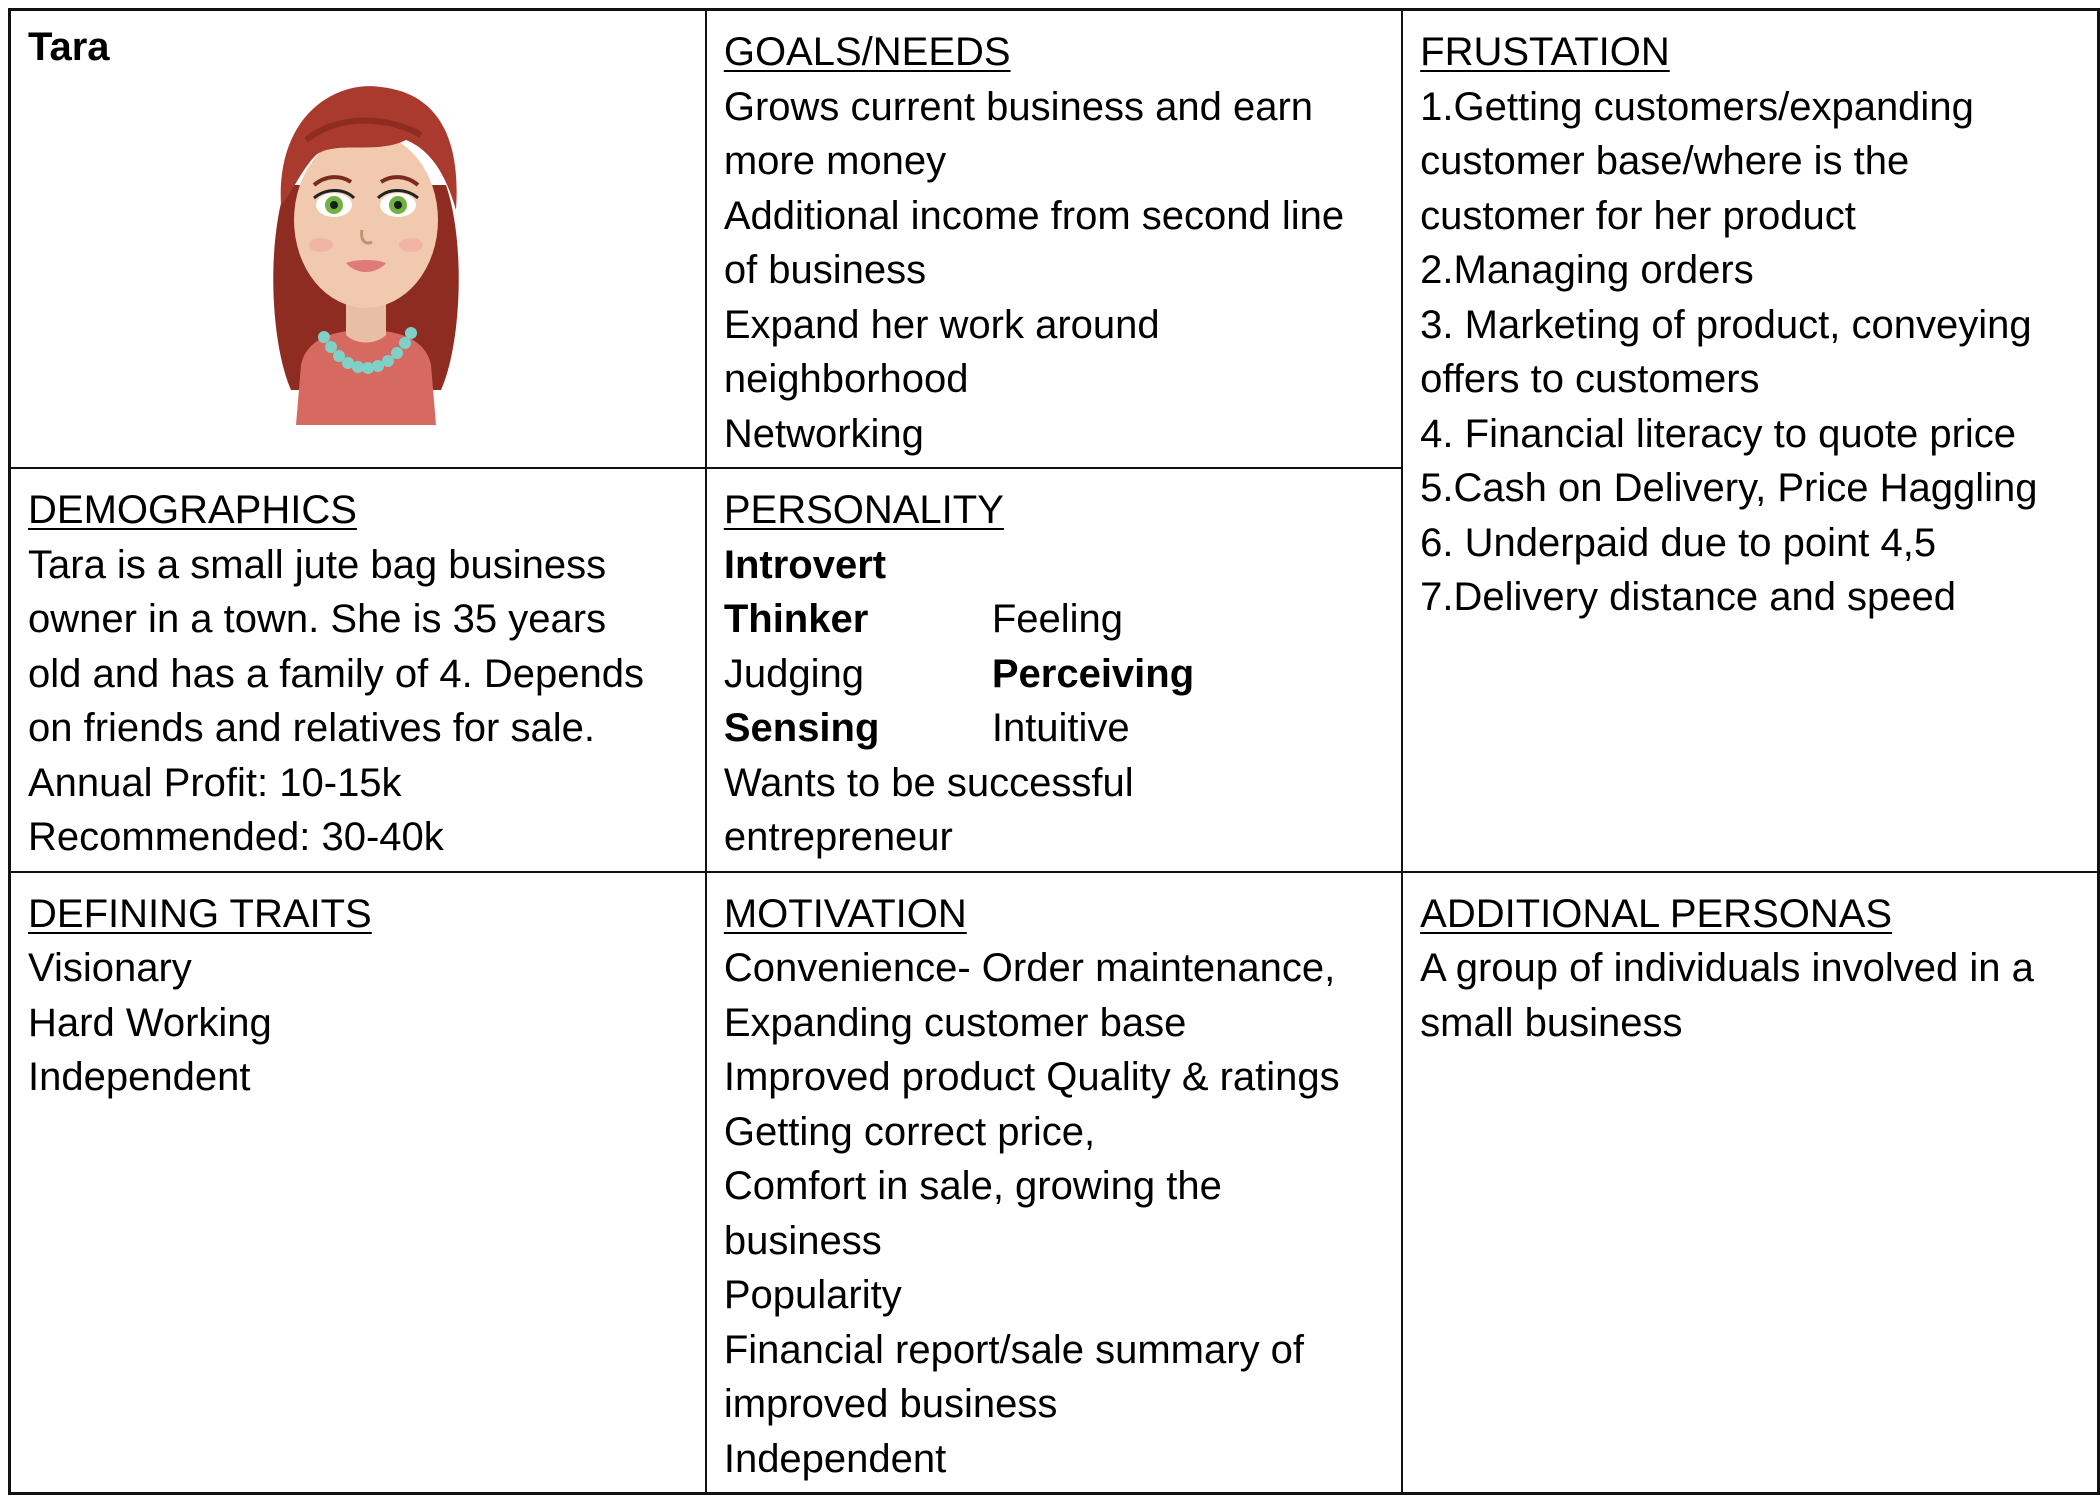  I want to click on frustration-line: customer base/where is the, so click(1665, 161).